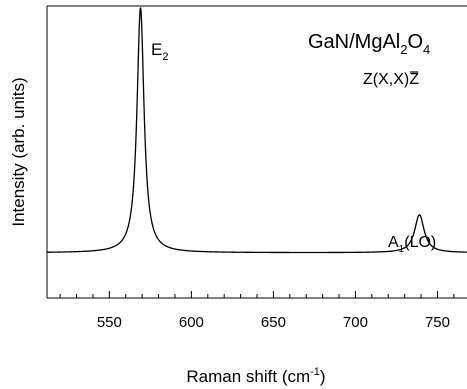 The height and width of the screenshot is (389, 467). I want to click on peak-label-a1-lo: A1(LO), so click(412, 244).